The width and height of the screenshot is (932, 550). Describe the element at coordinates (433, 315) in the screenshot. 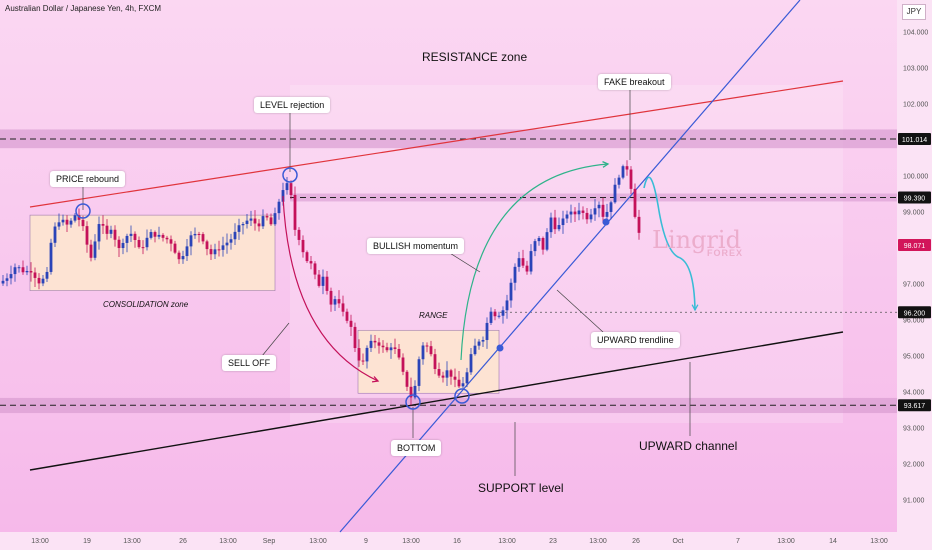

I see `range-label: RANGE` at that location.